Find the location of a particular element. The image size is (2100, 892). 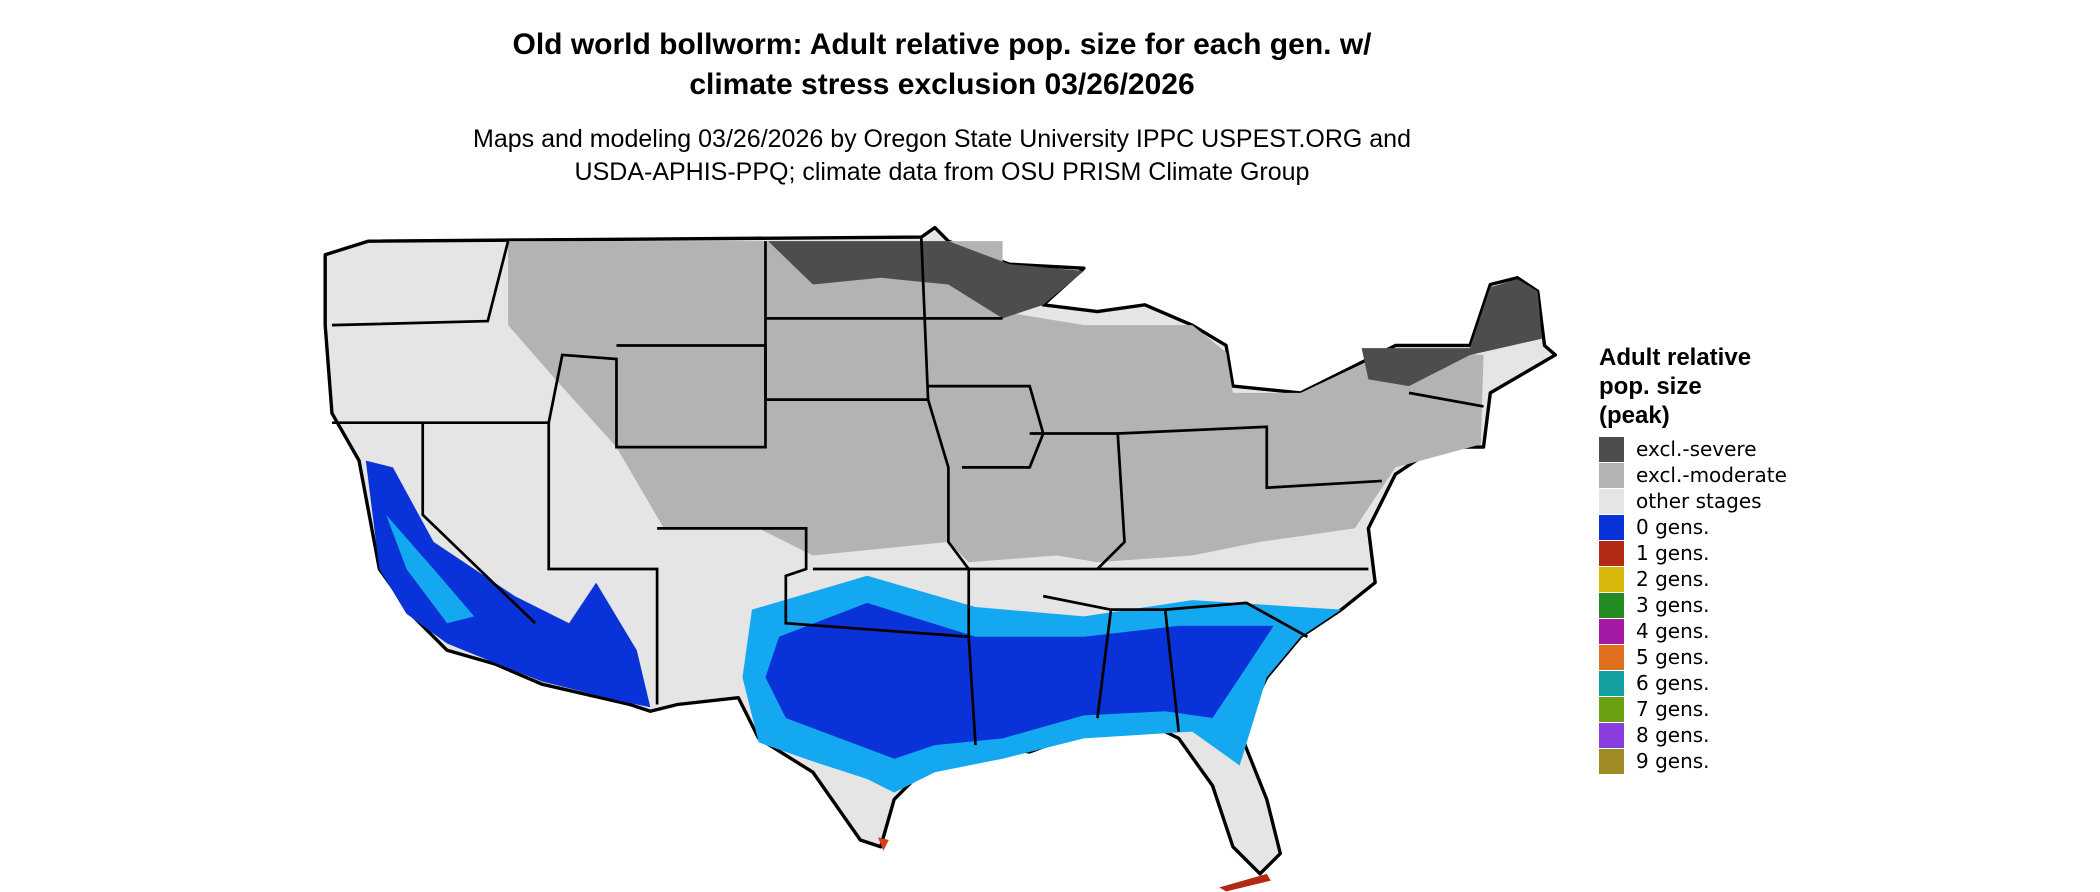

legend-item: excl.-severe is located at coordinates (1678, 449).